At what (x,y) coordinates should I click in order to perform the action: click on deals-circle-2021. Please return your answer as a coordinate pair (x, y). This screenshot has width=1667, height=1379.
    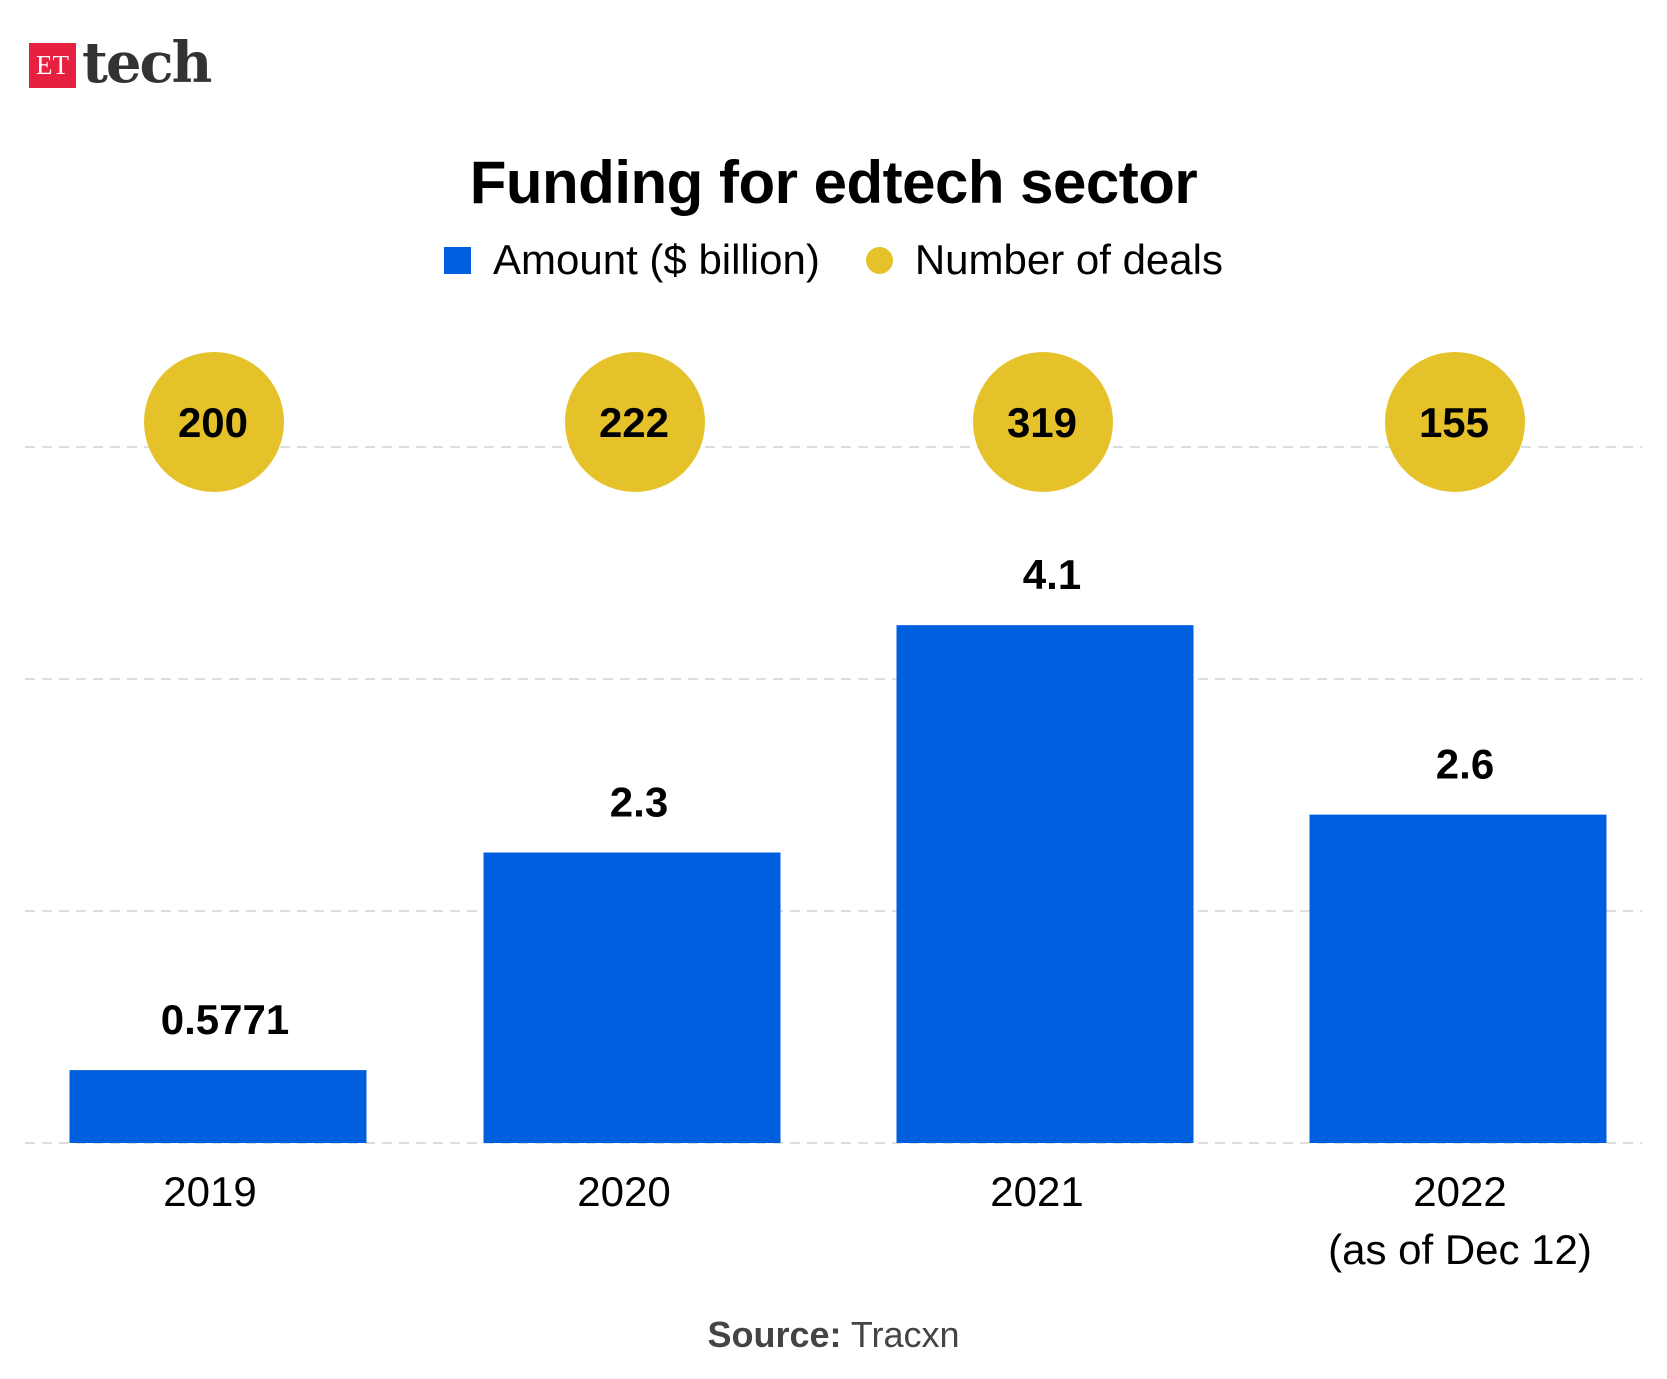
    Looking at the image, I should click on (1043, 422).